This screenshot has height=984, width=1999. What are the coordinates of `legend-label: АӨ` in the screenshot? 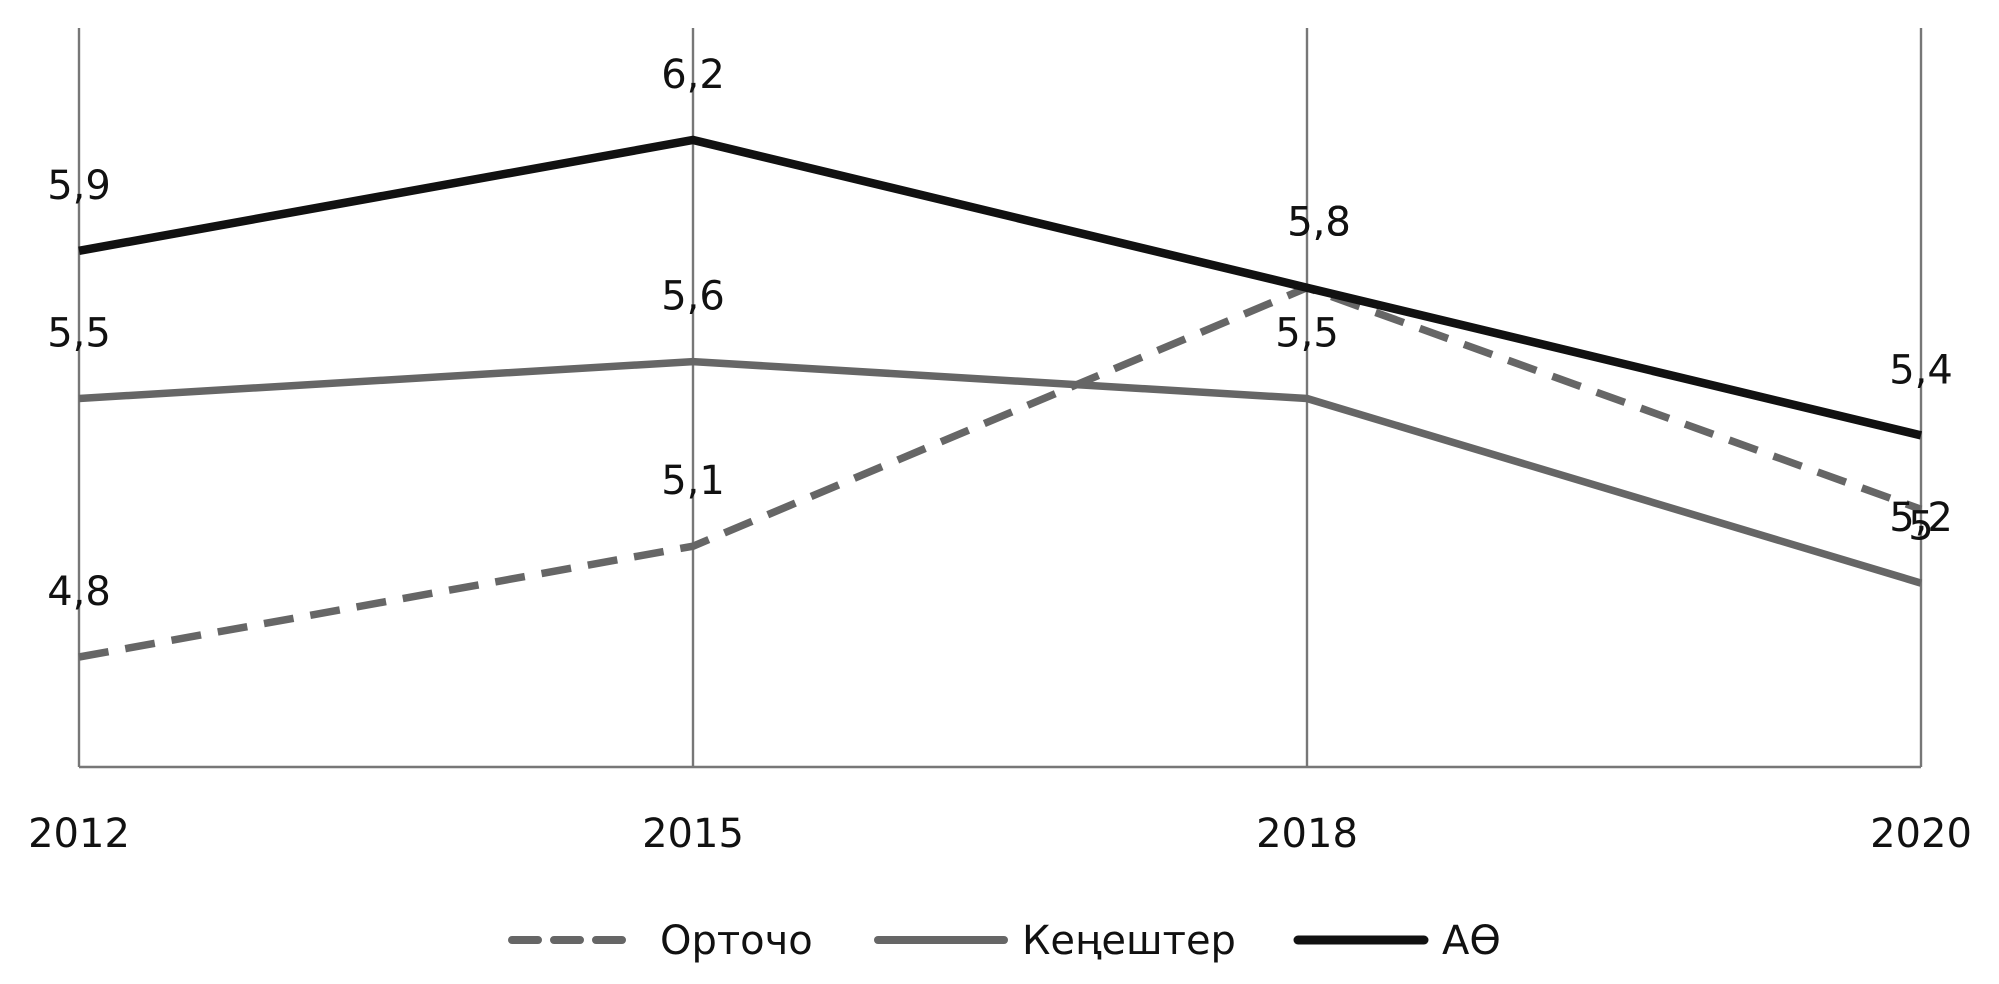 It's located at (1471, 941).